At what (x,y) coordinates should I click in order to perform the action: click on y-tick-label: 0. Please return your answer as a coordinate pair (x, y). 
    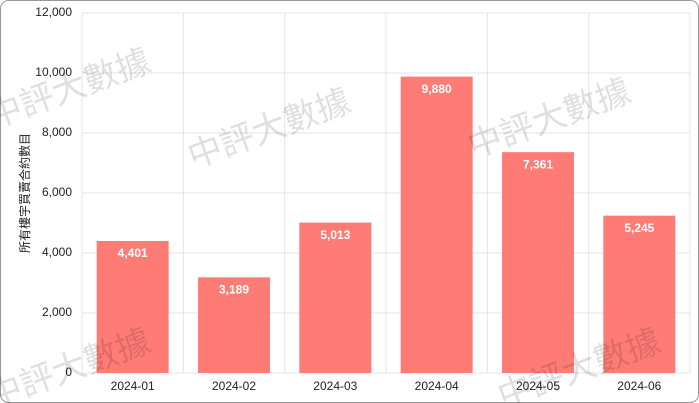
    Looking at the image, I should click on (68, 372).